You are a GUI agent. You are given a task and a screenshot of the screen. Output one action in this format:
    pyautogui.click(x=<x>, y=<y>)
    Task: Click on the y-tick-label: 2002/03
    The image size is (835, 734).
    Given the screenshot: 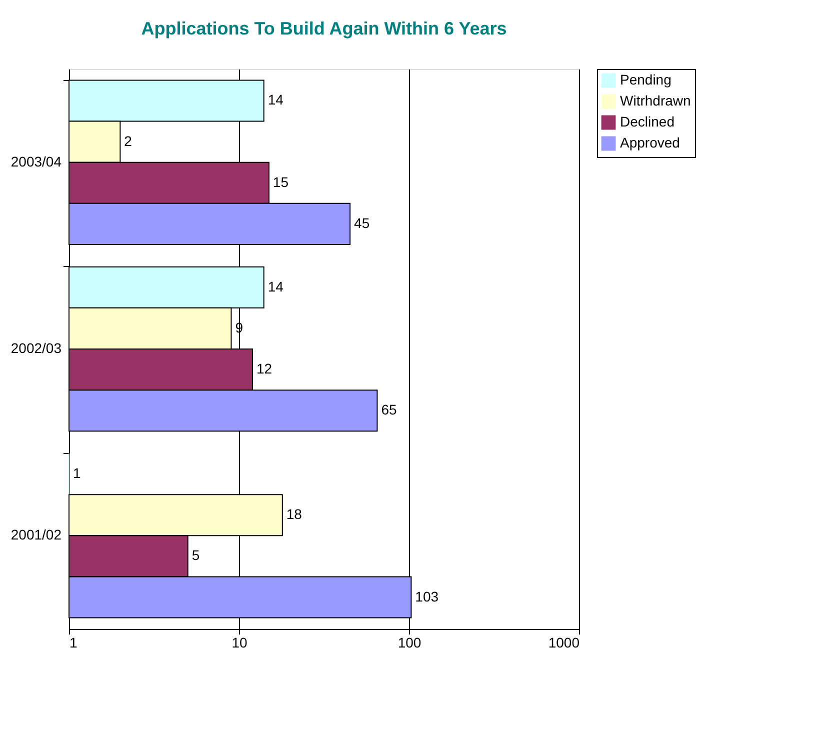 What is the action you would take?
    pyautogui.click(x=36, y=348)
    